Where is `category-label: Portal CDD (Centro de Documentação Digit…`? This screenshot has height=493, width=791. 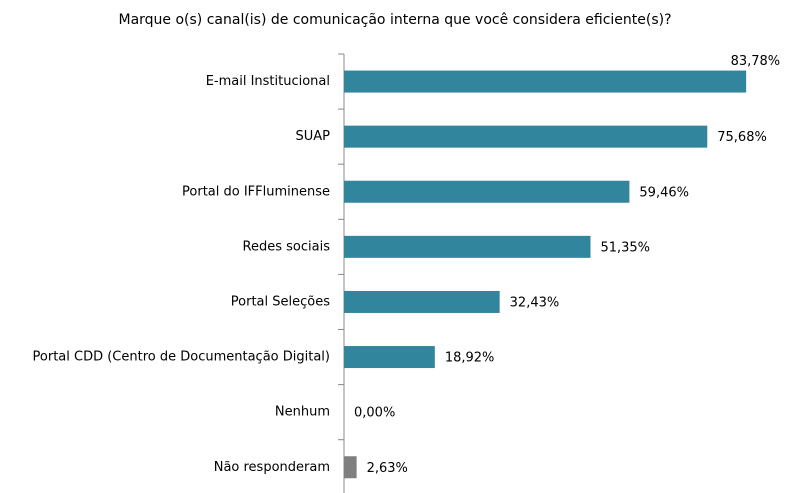 category-label: Portal CDD (Centro de Documentação Digit… is located at coordinates (181, 357).